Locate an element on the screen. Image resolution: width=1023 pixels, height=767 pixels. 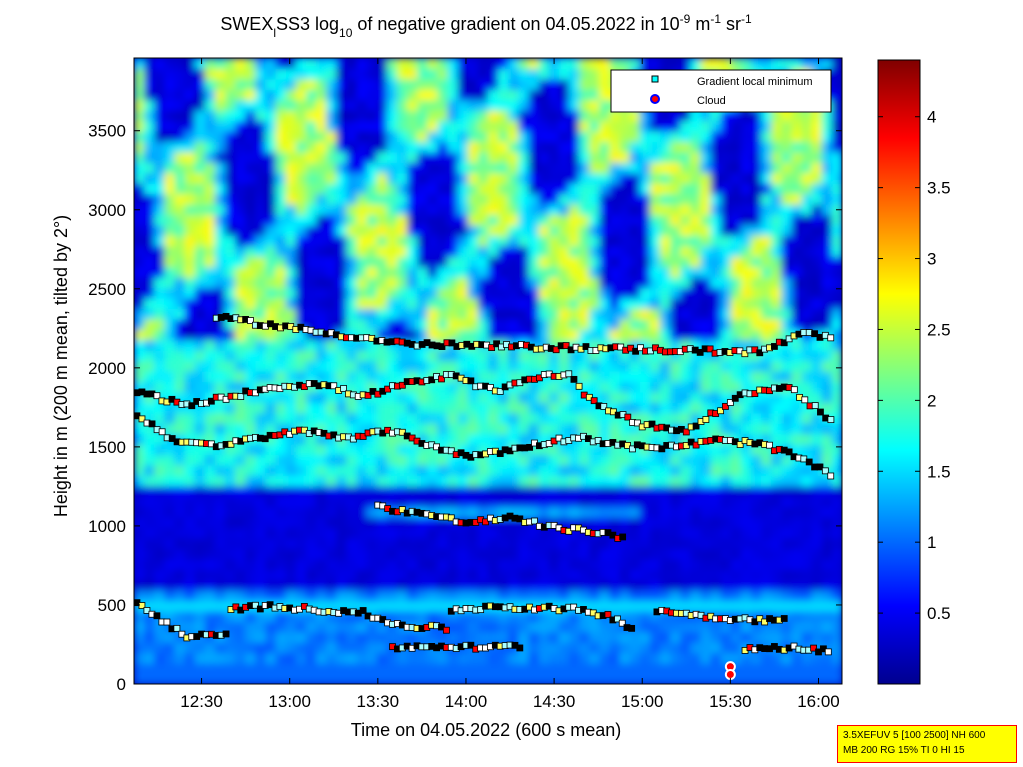
colorbar-tick-label: 3.5 is located at coordinates (939, 188).